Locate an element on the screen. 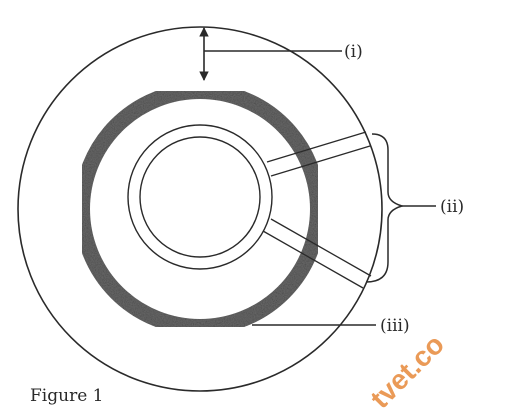 Image resolution: width=507 pixels, height=415 pixels. inner-outer-circle is located at coordinates (200, 197).